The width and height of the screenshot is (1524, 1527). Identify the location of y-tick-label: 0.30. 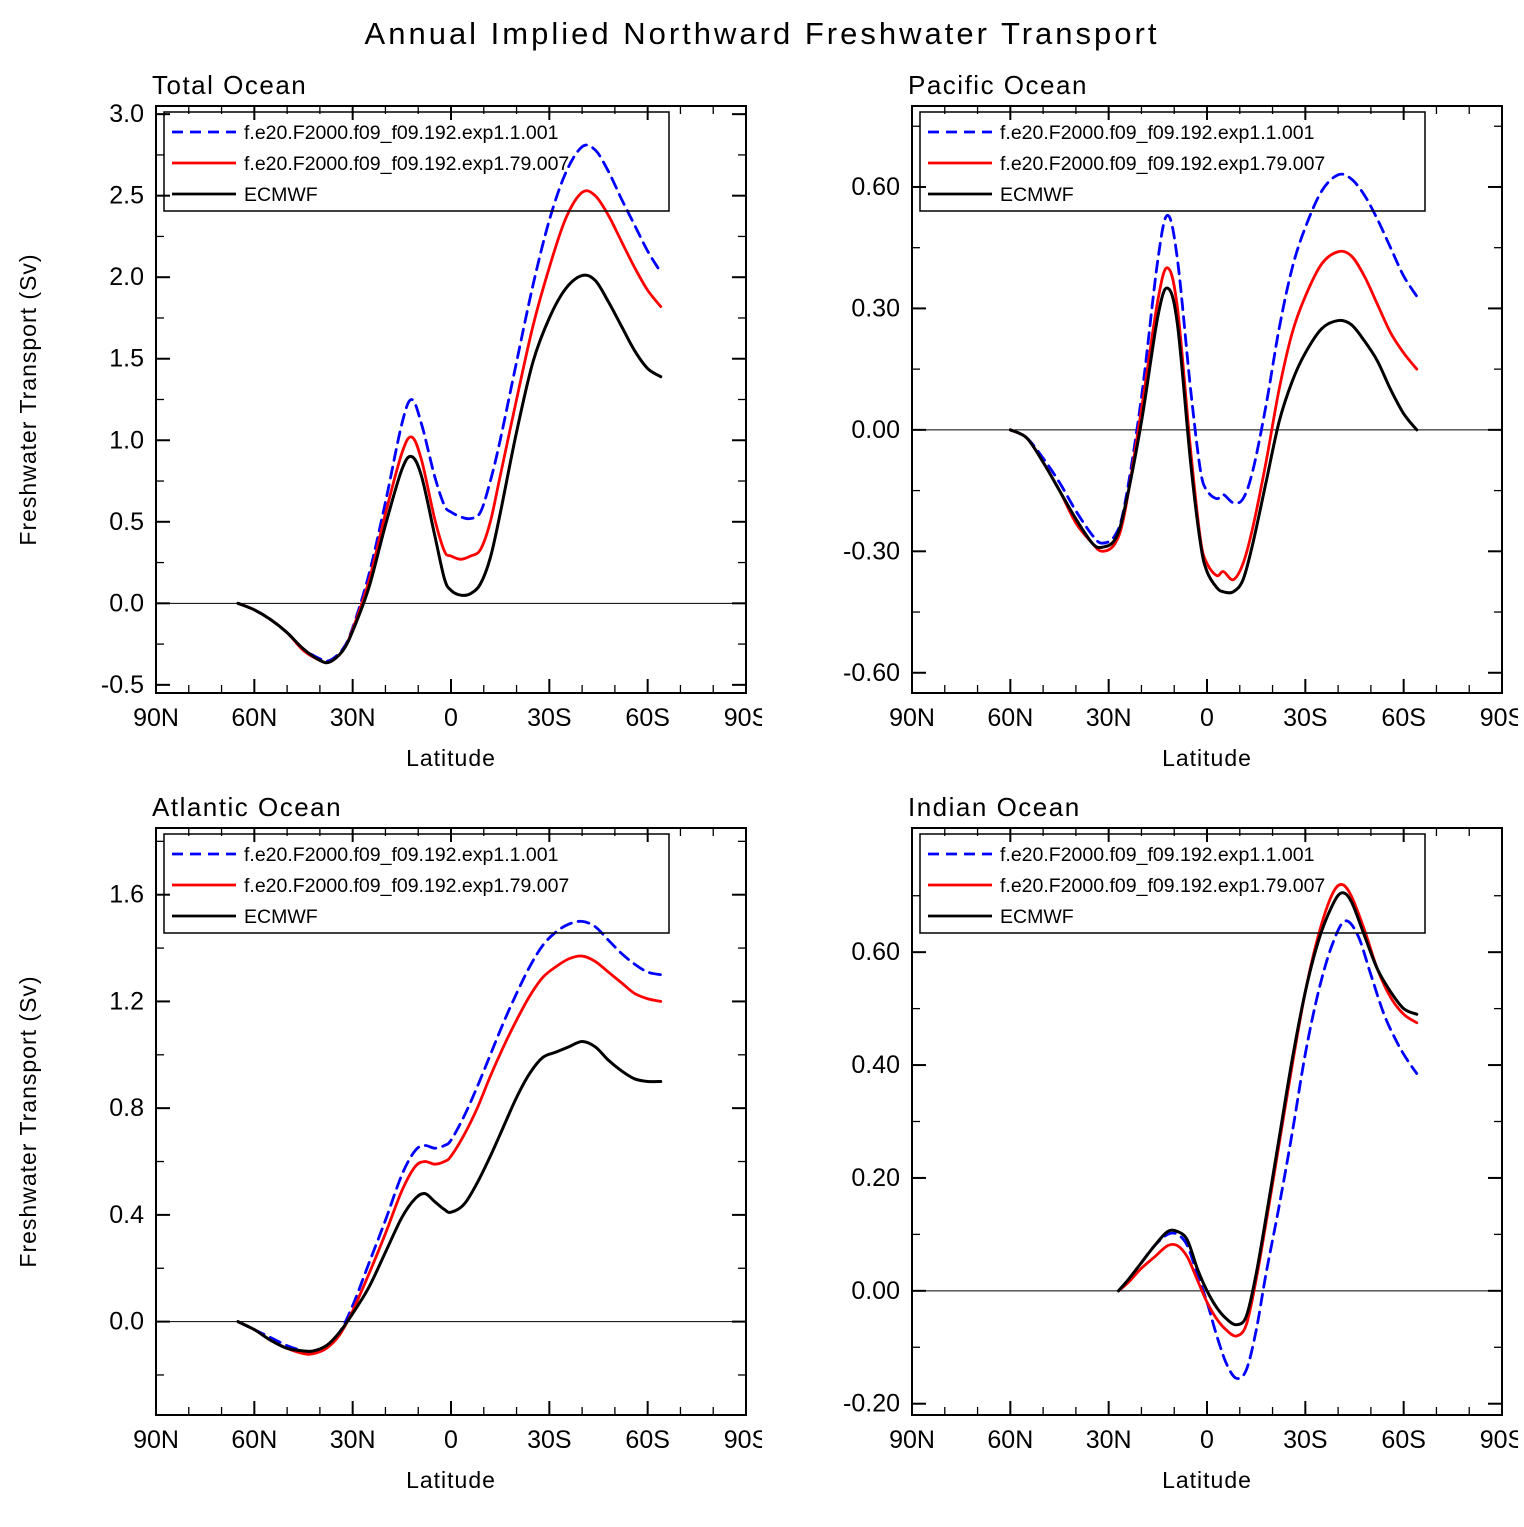
(875, 308).